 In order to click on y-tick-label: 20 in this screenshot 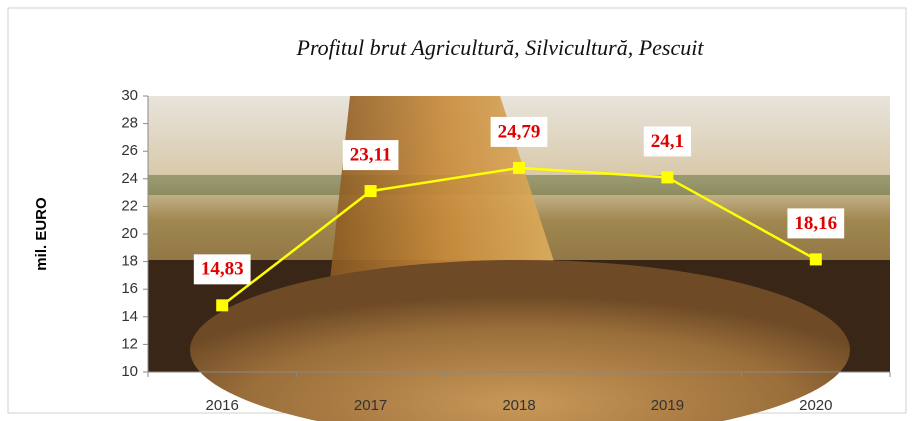, I will do `click(129, 233)`.